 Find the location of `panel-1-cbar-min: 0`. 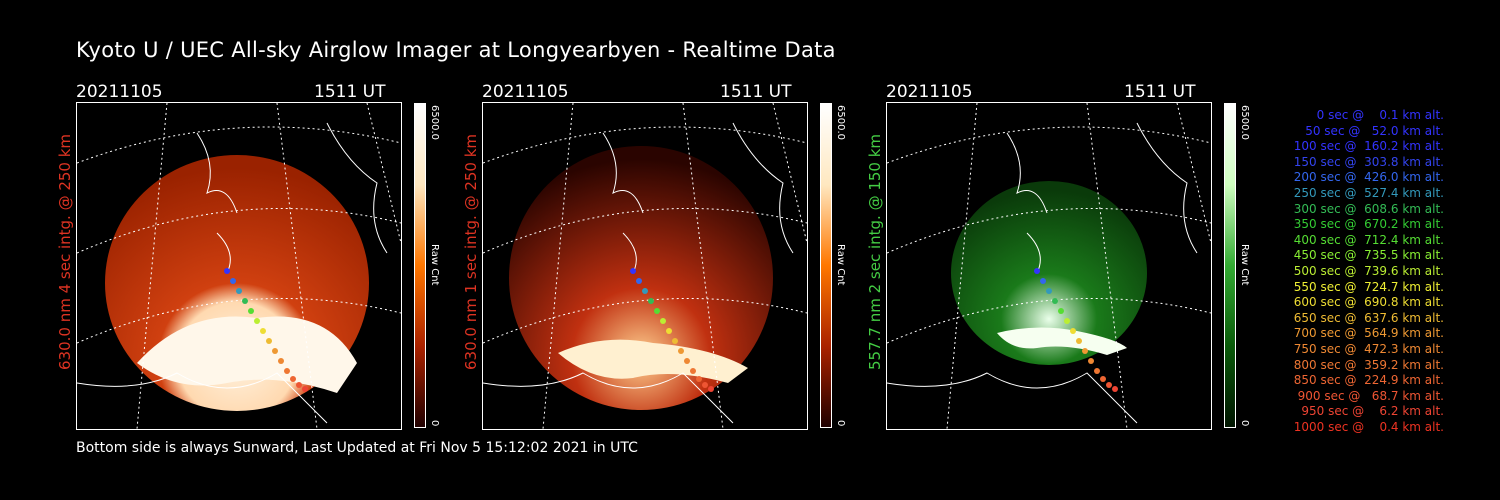

panel-1-cbar-min: 0 is located at coordinates (434, 423).